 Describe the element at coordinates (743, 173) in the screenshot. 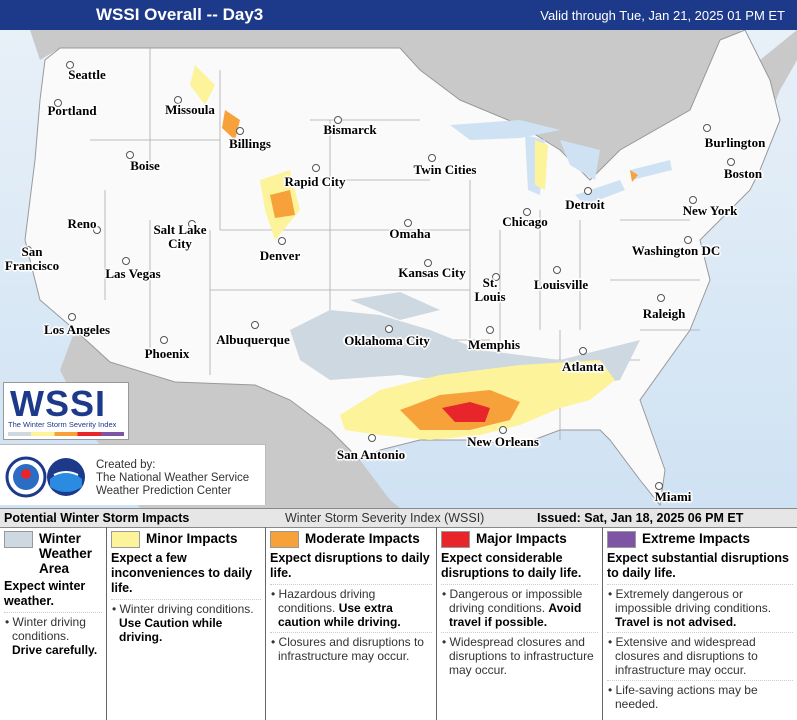

I see `city-label: Boston` at that location.